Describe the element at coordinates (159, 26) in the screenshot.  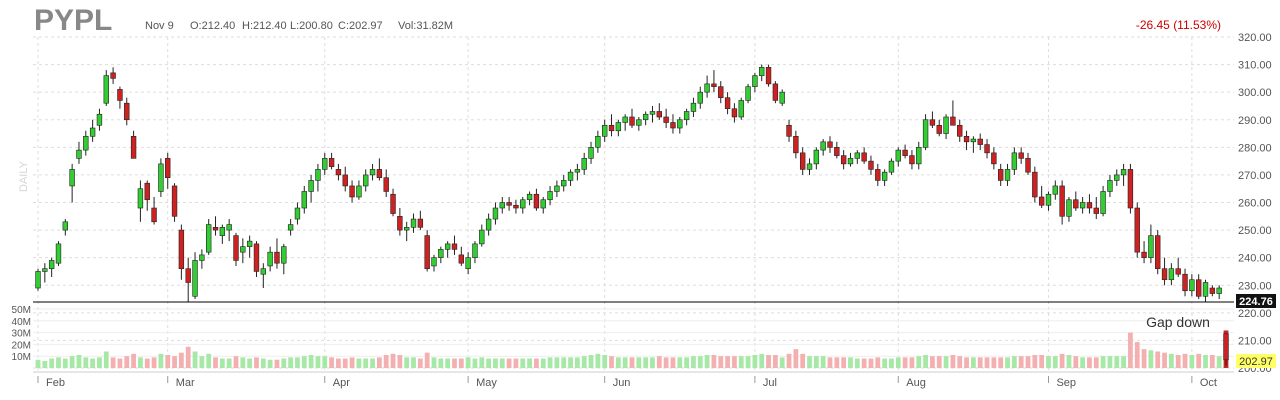
I see `ohlc-date: Nov 9` at that location.